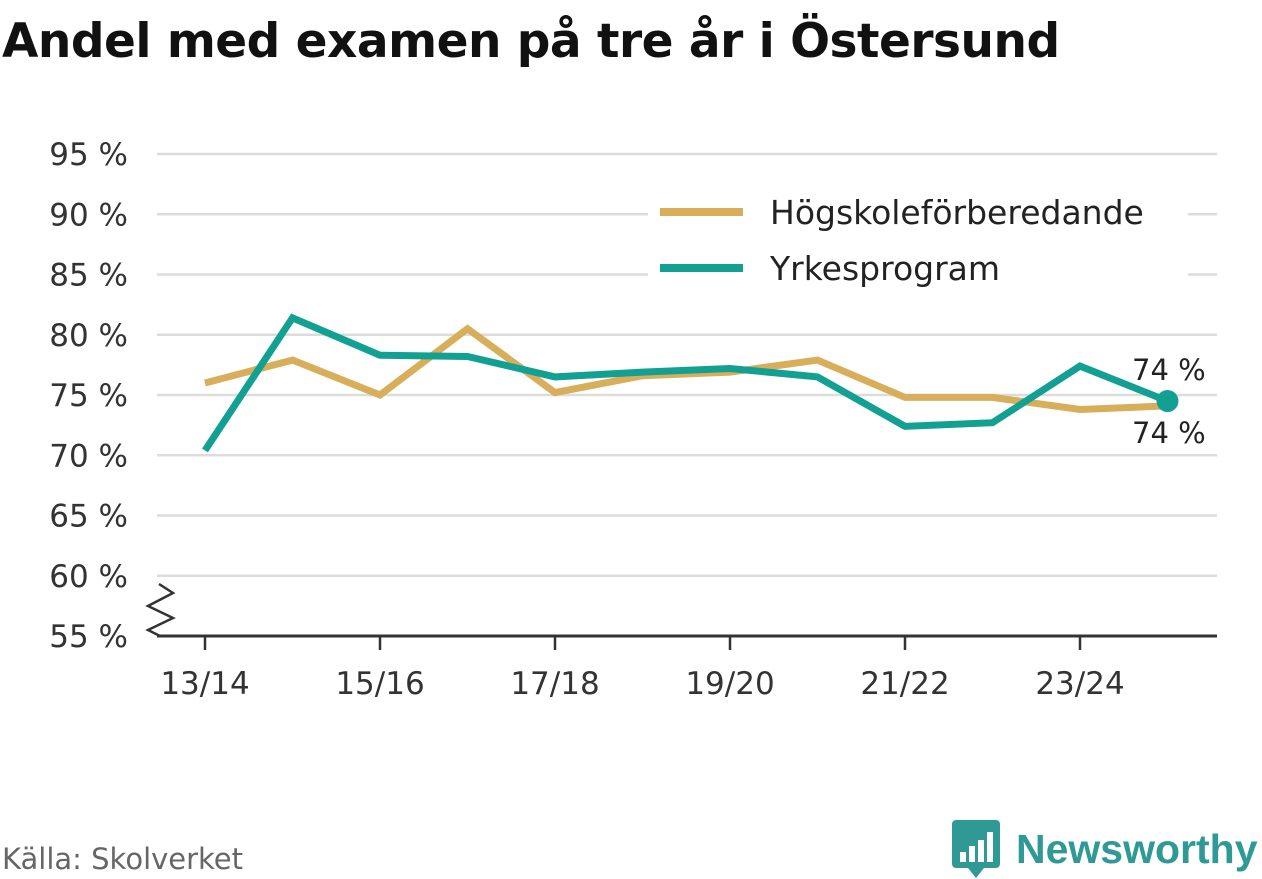  What do you see at coordinates (531, 41) in the screenshot?
I see `chart-title: Andel med examen på tre år i Östersund` at bounding box center [531, 41].